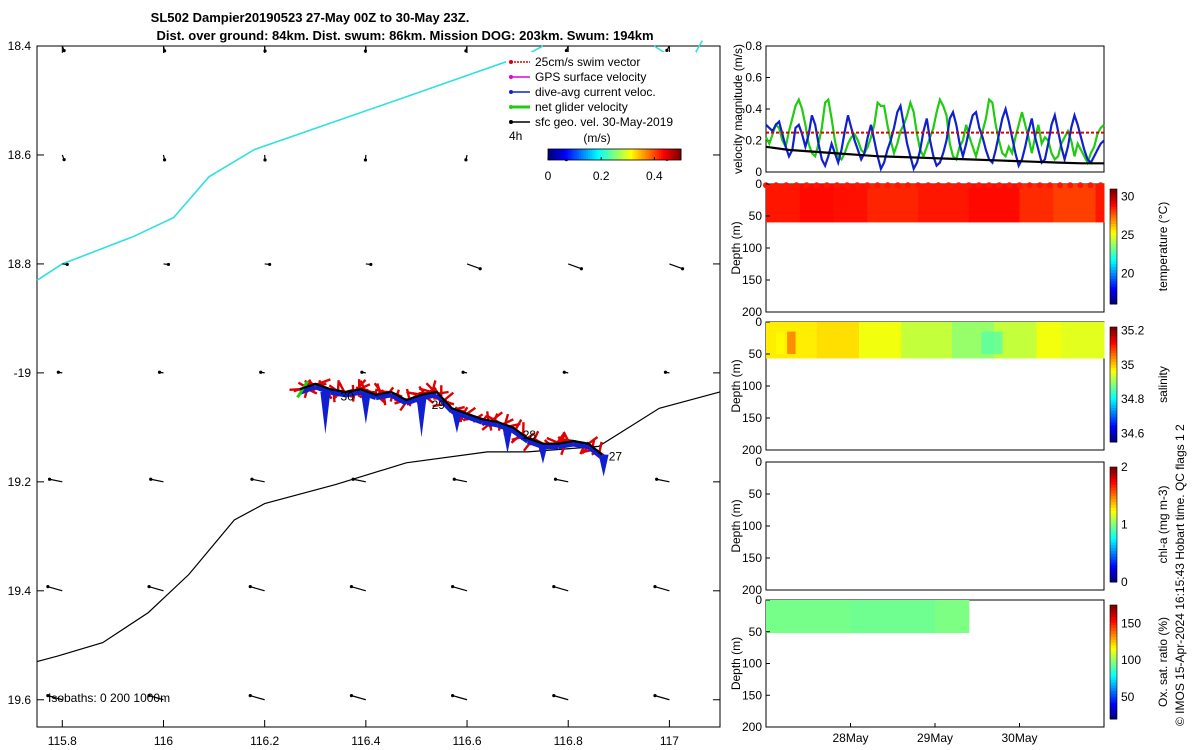  Describe the element at coordinates (439, 405) in the screenshot. I see `day-label: 29` at that location.